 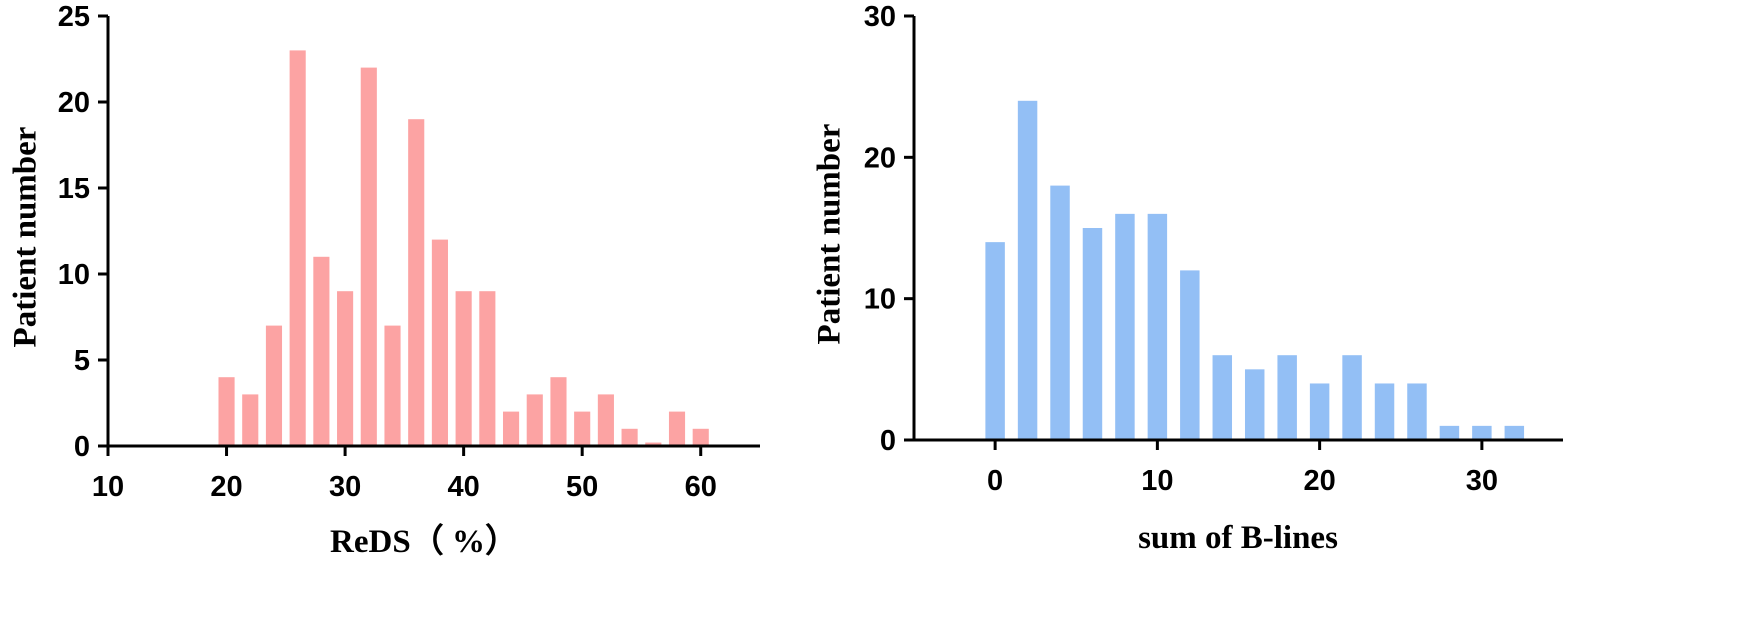 What do you see at coordinates (464, 487) in the screenshot?
I see `x-tick-label: 40` at bounding box center [464, 487].